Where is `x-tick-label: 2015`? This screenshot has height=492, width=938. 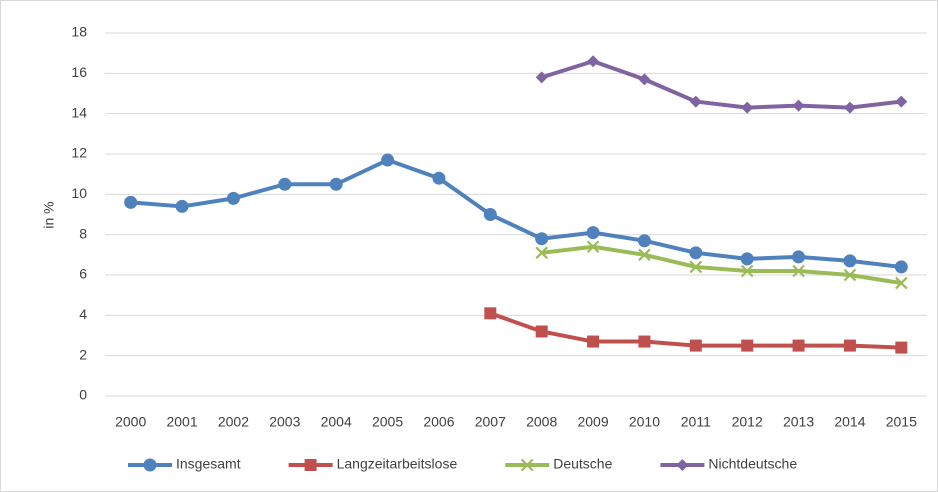
x-tick-label: 2015 is located at coordinates (901, 422).